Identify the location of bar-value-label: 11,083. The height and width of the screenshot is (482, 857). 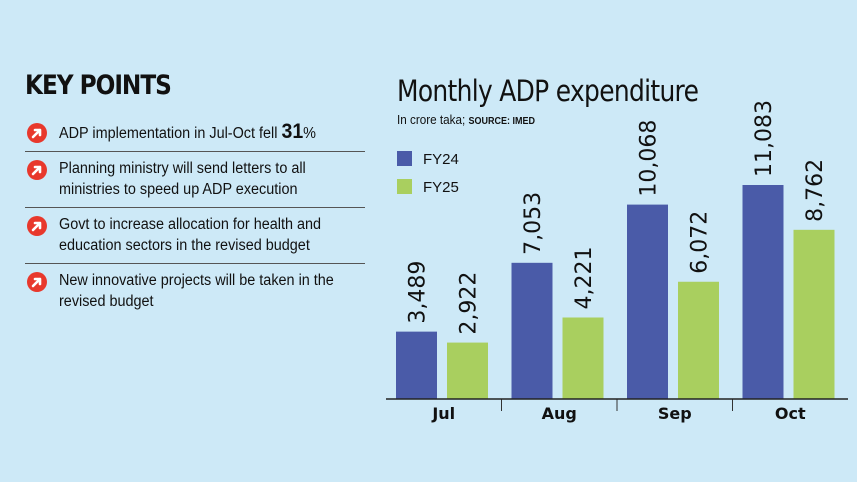
(764, 138).